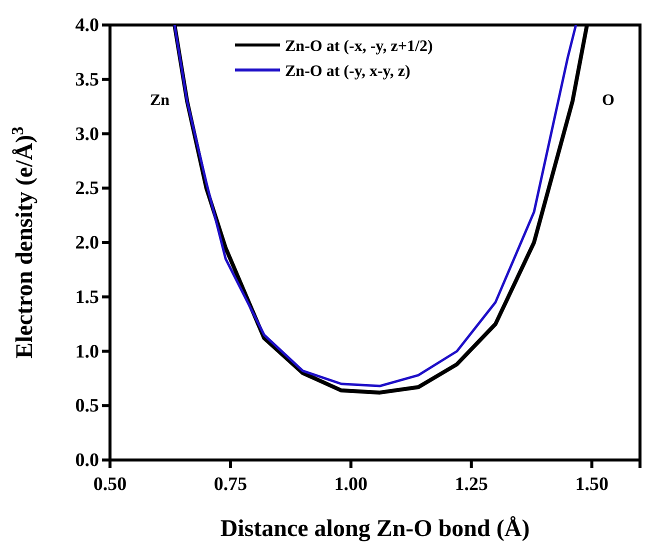 The width and height of the screenshot is (647, 546). Describe the element at coordinates (231, 484) in the screenshot. I see `x-tick-label: 0.75` at that location.